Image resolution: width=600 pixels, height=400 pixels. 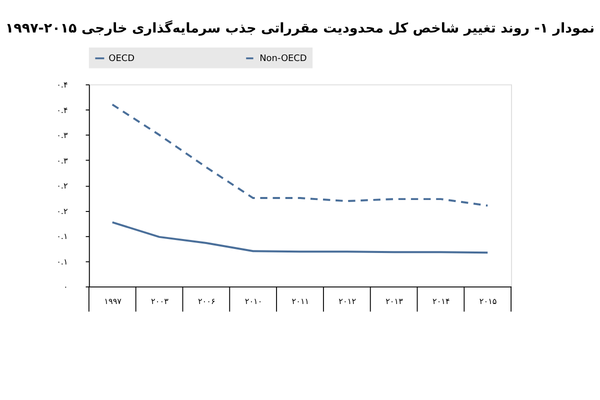 What do you see at coordinates (113, 301) in the screenshot?
I see `x-tick-label: ۱۹۹۷` at bounding box center [113, 301].